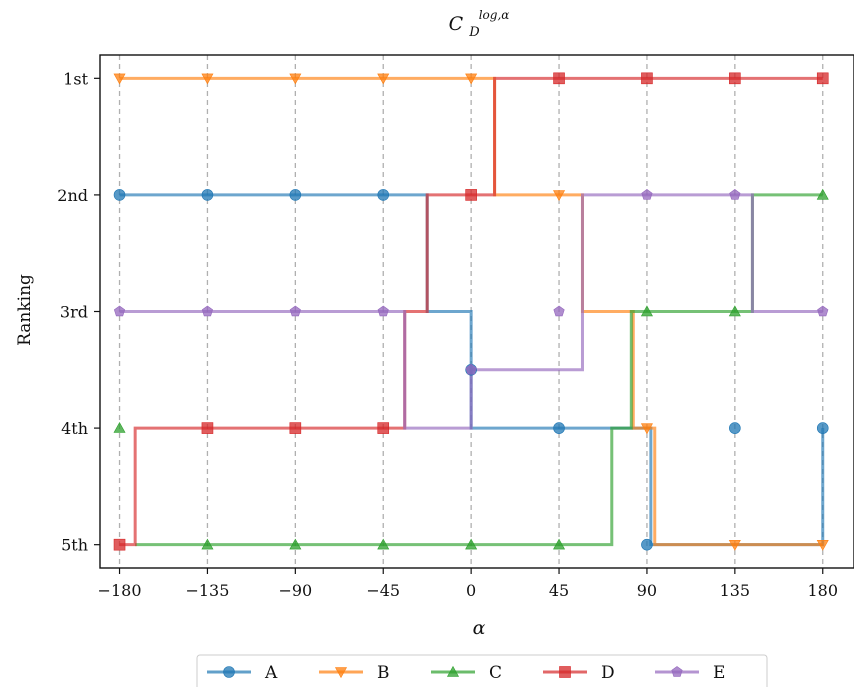 The width and height of the screenshot is (854, 687). I want to click on x-tick-label: 0, so click(471, 590).